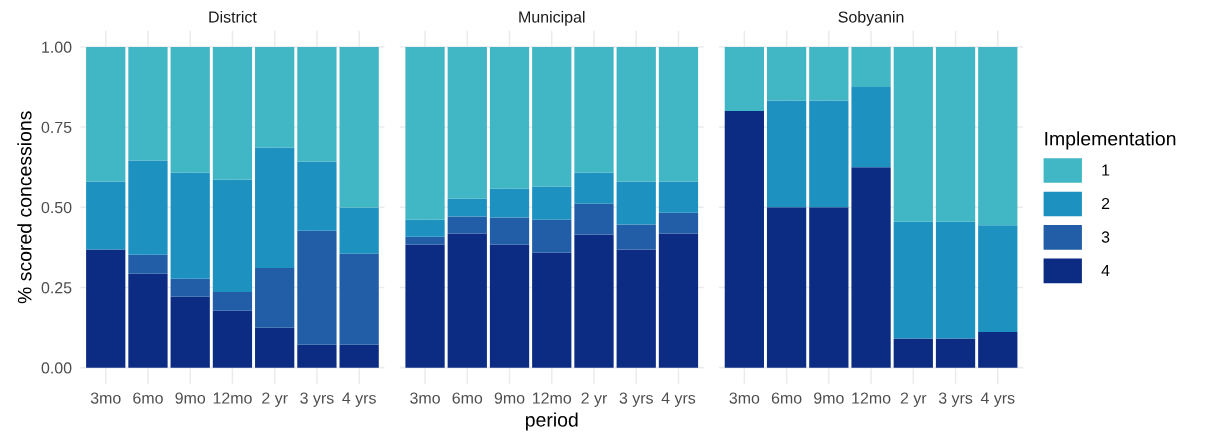  I want to click on legend-title: Implementation, so click(1110, 140).